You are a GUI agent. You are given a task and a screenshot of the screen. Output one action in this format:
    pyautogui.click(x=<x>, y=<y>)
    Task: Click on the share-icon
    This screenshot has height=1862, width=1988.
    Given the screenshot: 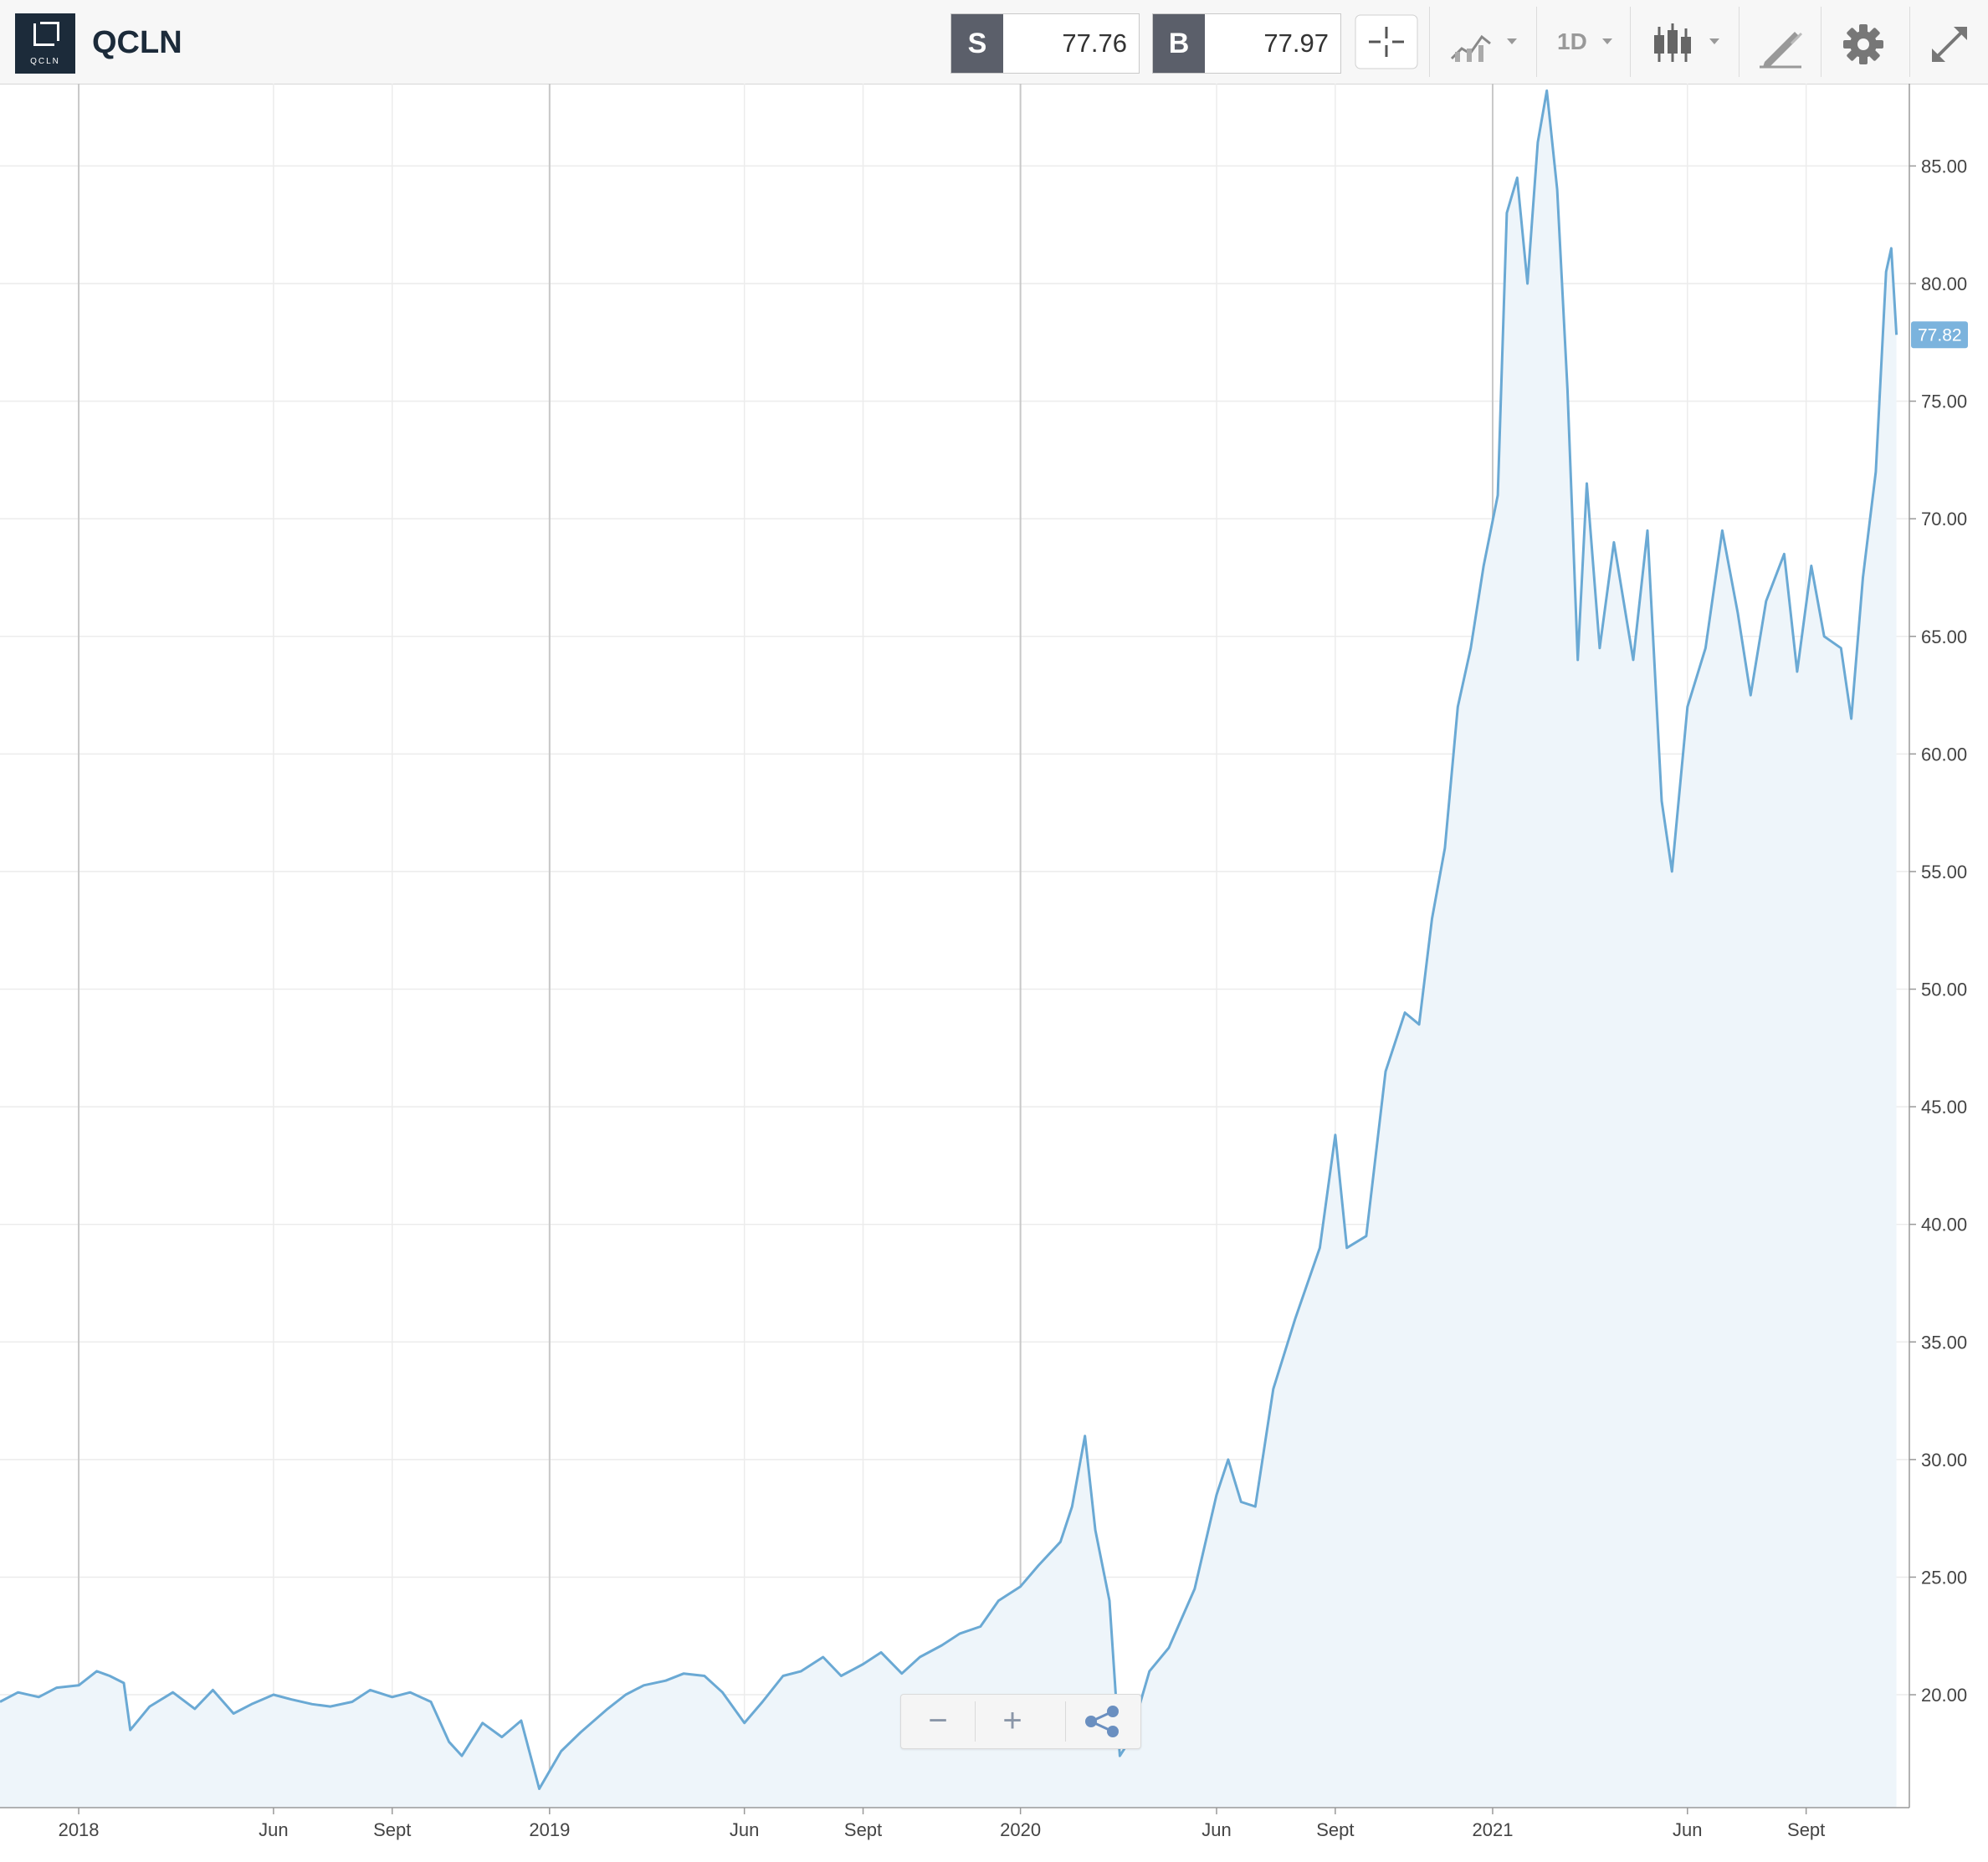 What is the action you would take?
    pyautogui.click(x=1102, y=1721)
    